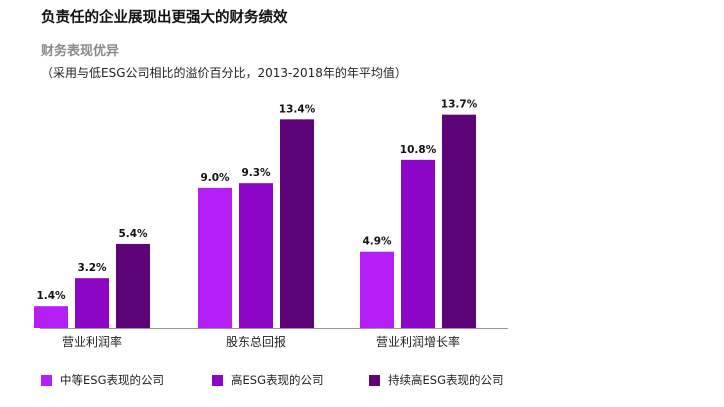 This screenshot has width=724, height=407. I want to click on legend-item-series2: 高ESG表现的公司, so click(267, 380).